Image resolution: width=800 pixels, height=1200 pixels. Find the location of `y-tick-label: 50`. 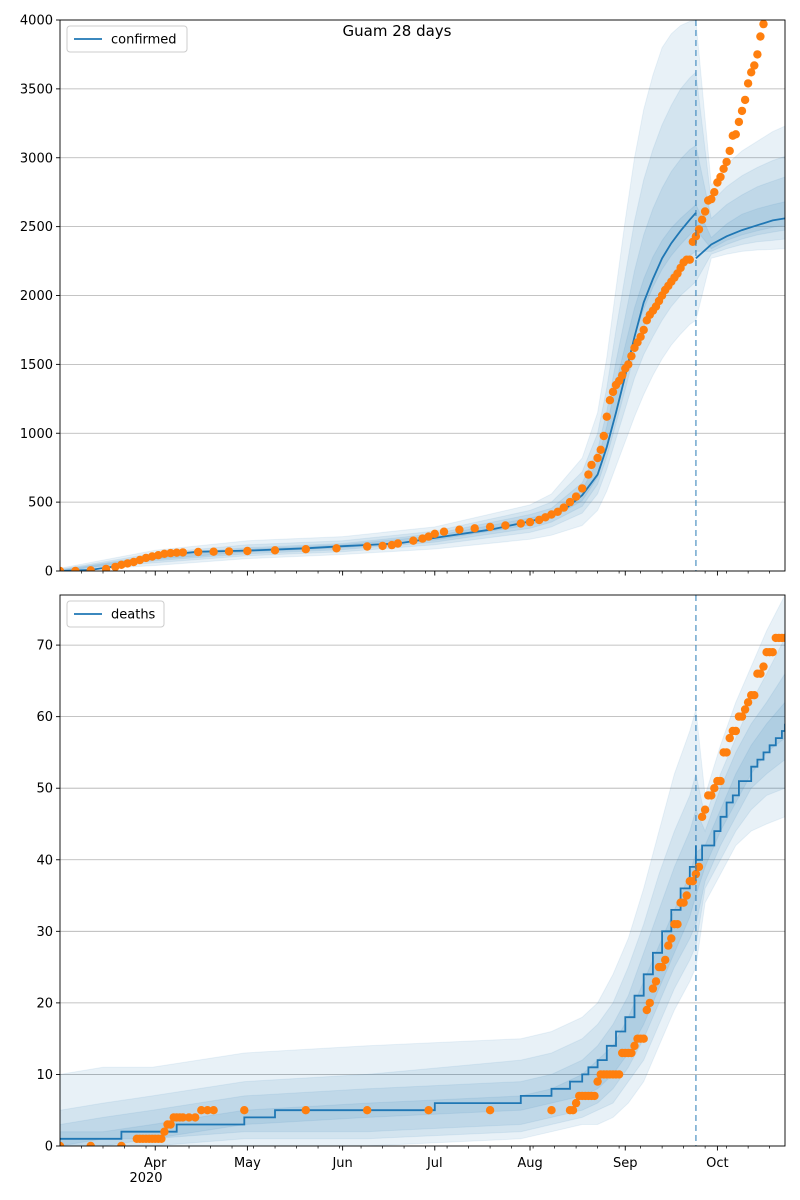

y-tick-label: 50 is located at coordinates (44, 789).